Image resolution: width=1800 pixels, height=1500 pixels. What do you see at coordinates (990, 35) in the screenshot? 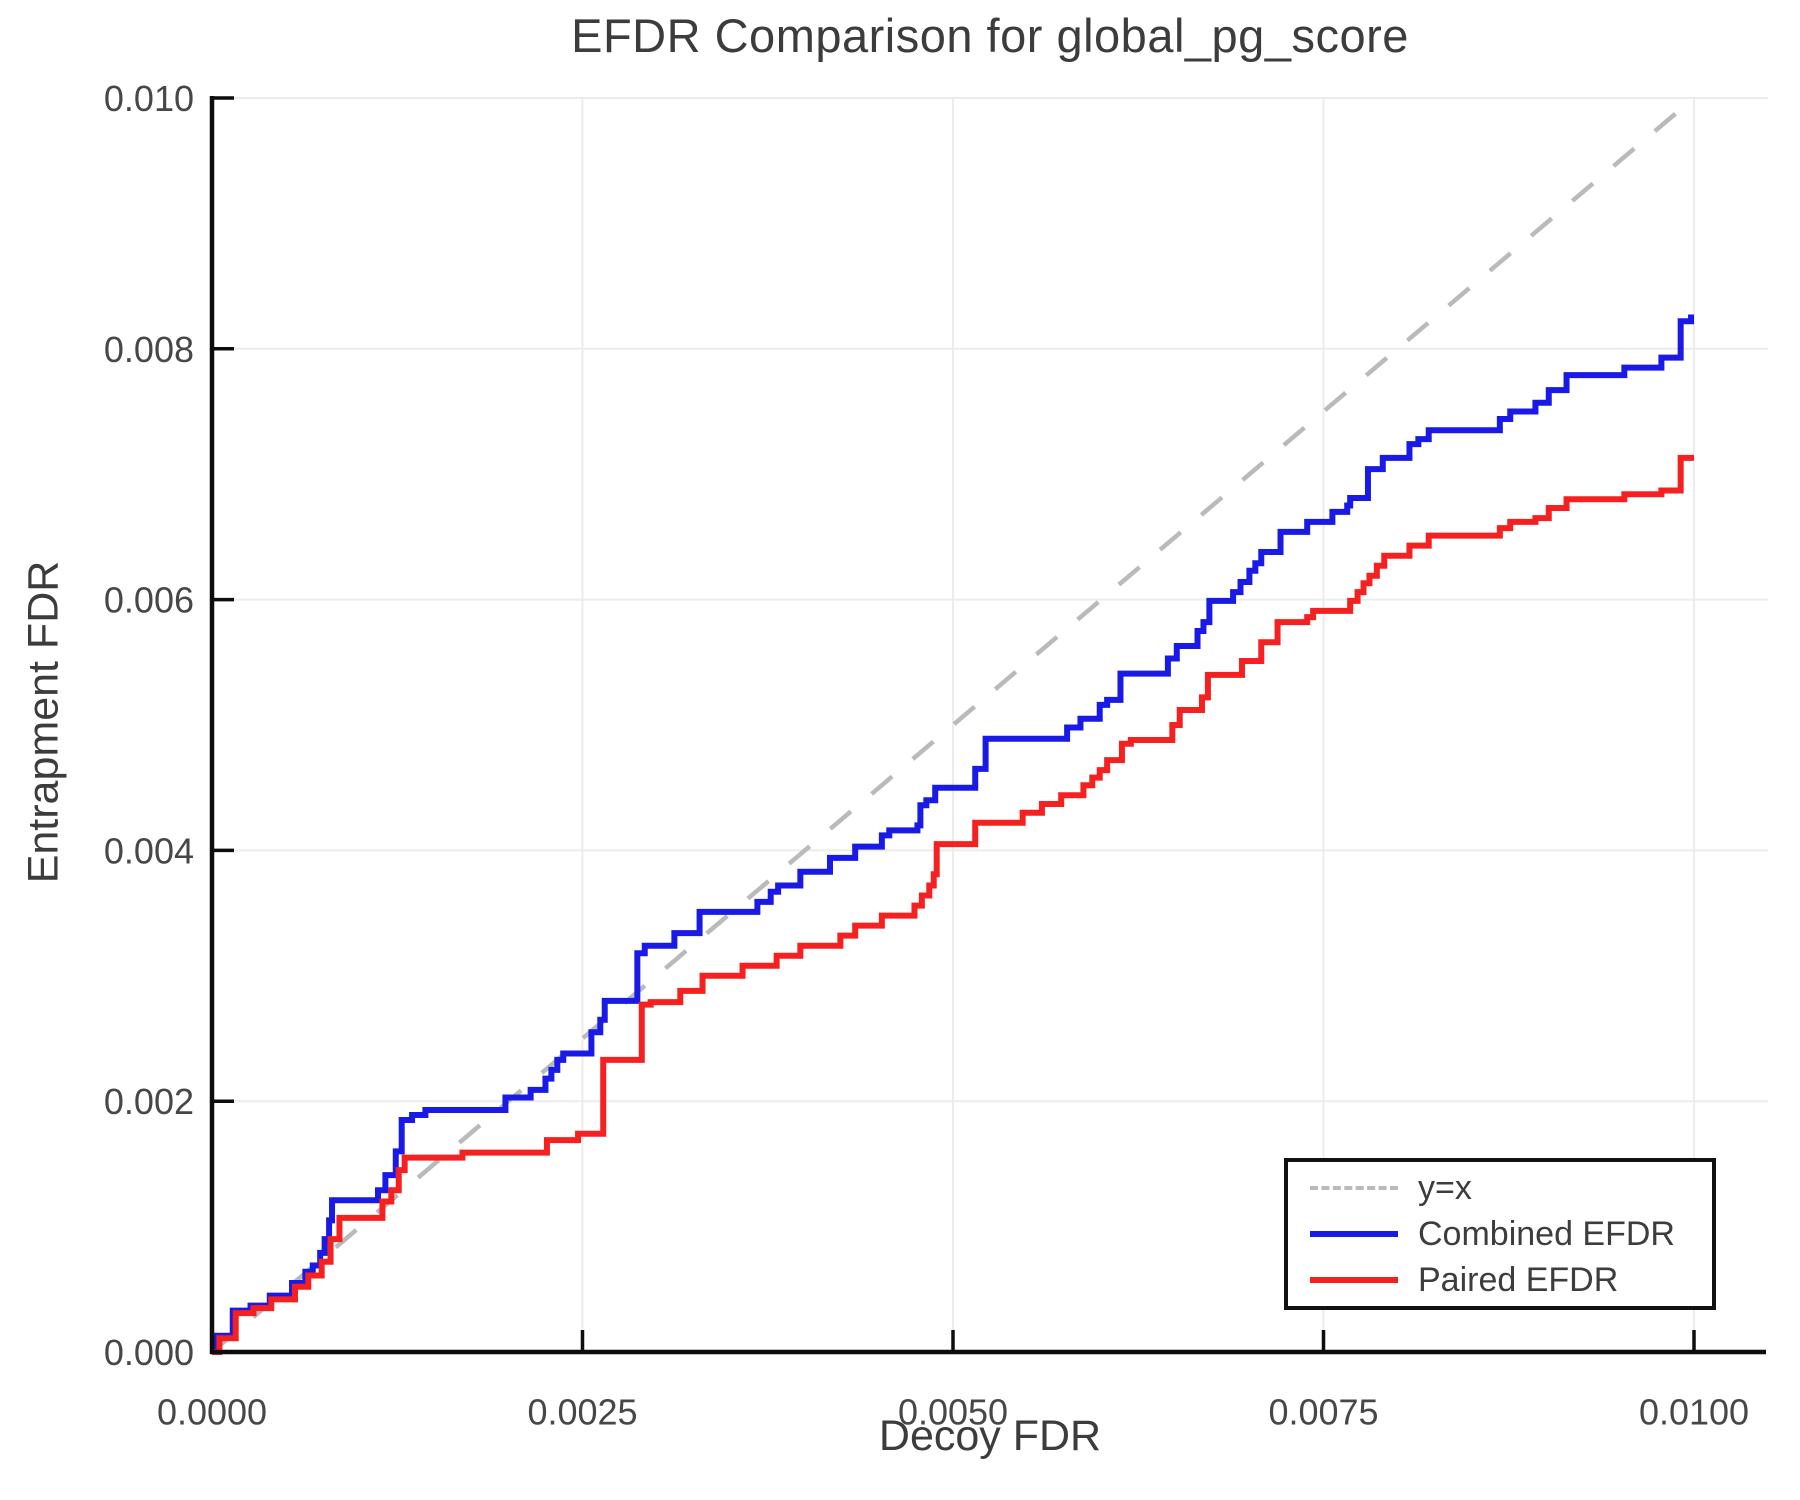
I see `chart-title: EFDR Comparison for global_pg_score` at bounding box center [990, 35].